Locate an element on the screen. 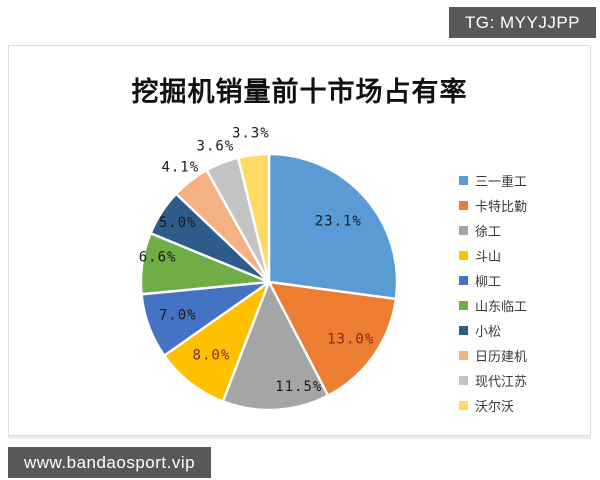 The width and height of the screenshot is (600, 480). pie-slice-label: 3.6% is located at coordinates (216, 146).